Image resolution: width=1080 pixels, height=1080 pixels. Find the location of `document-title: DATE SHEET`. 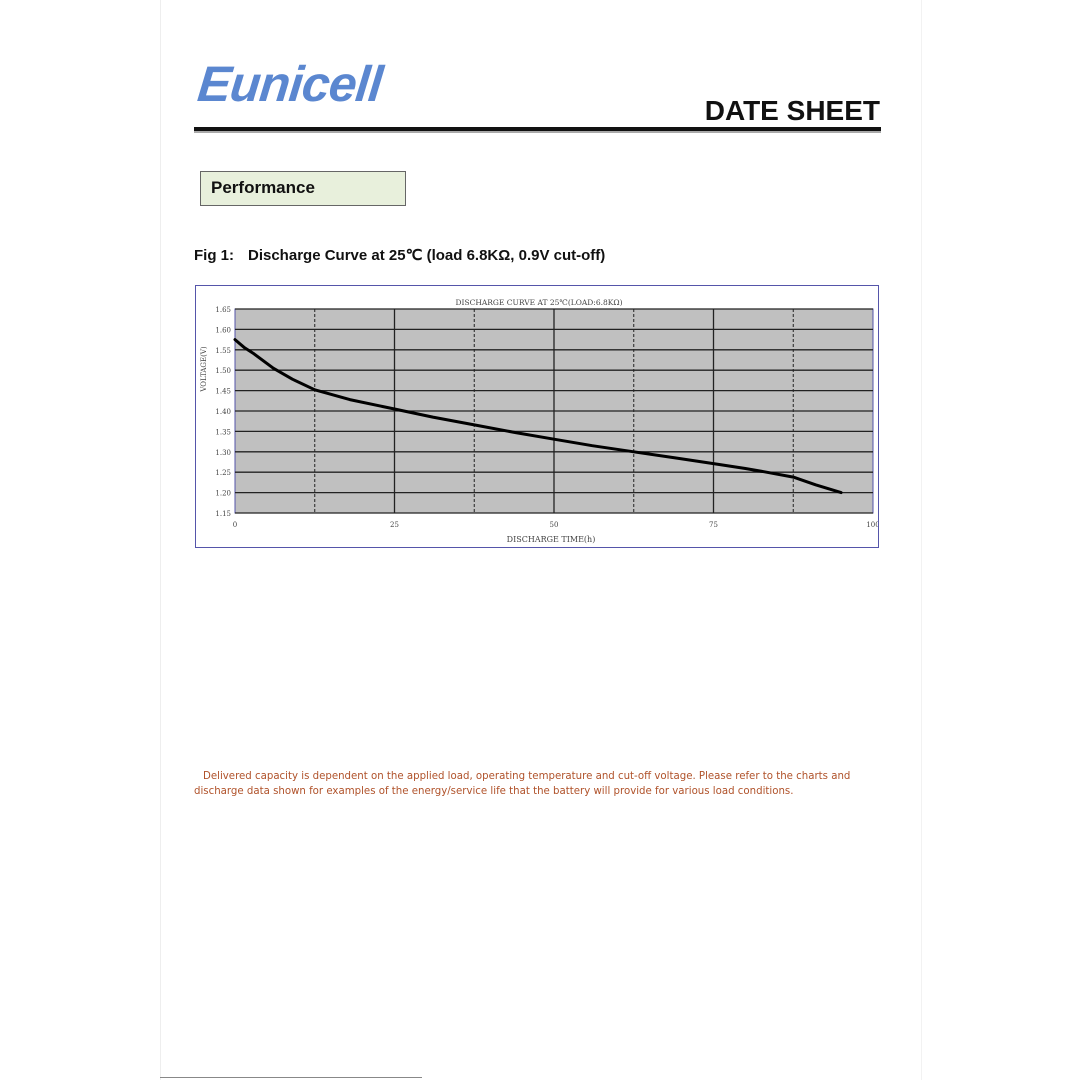

document-title: DATE SHEET is located at coordinates (792, 110).